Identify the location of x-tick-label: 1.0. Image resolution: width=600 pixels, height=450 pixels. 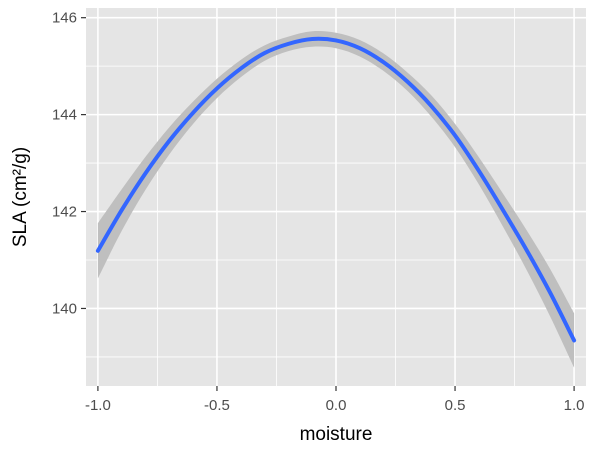
(574, 405).